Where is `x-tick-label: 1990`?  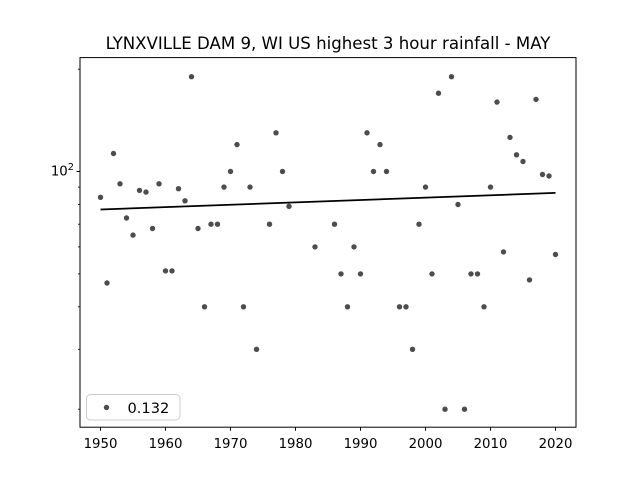 x-tick-label: 1990 is located at coordinates (361, 444).